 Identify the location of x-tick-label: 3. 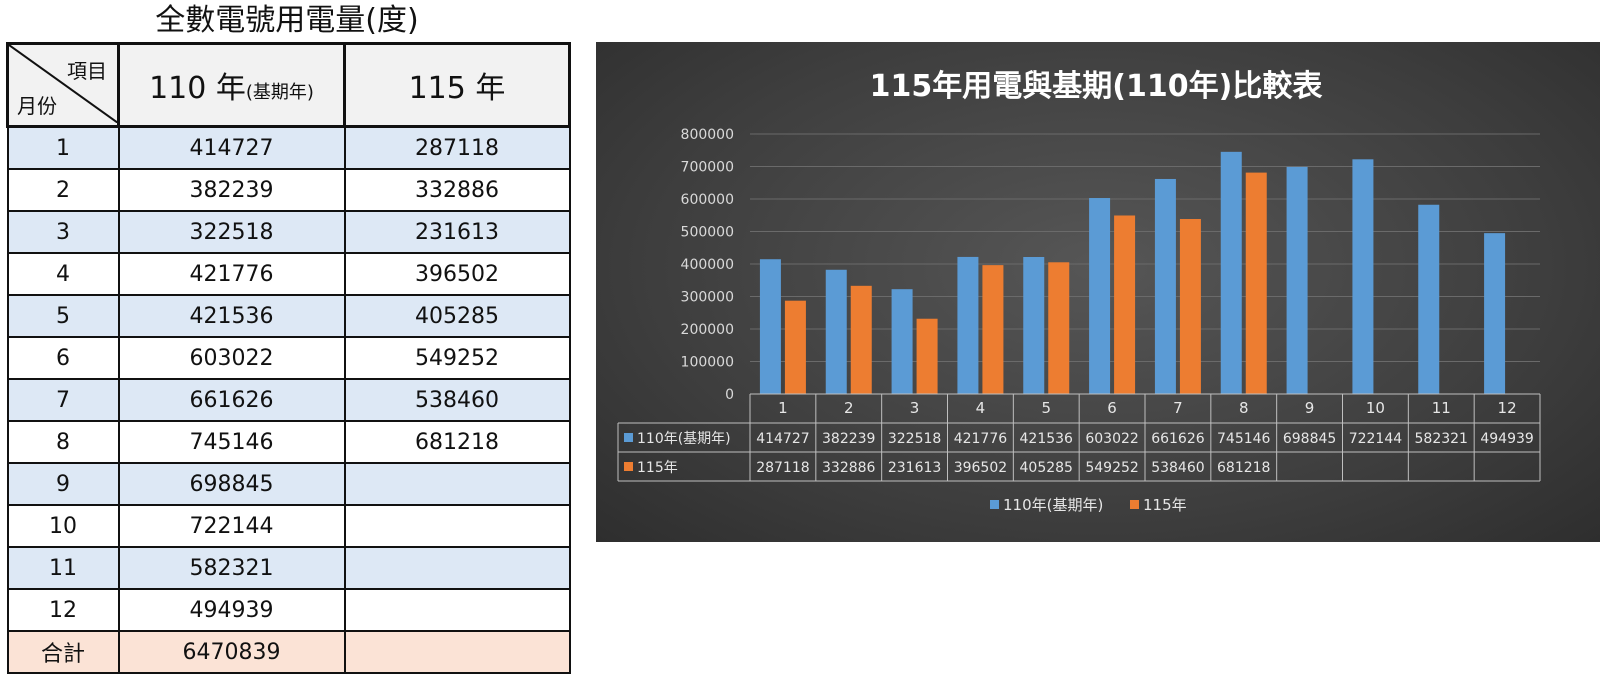
(915, 408).